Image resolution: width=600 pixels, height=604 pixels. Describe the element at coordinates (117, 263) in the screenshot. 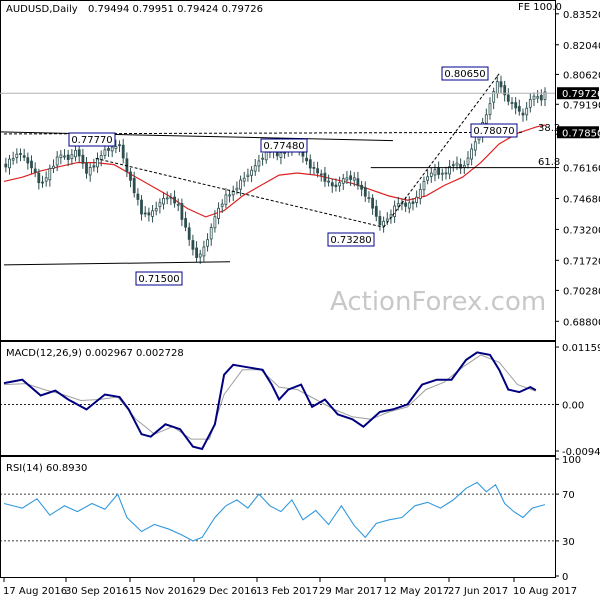

I see `trendline-lower` at that location.